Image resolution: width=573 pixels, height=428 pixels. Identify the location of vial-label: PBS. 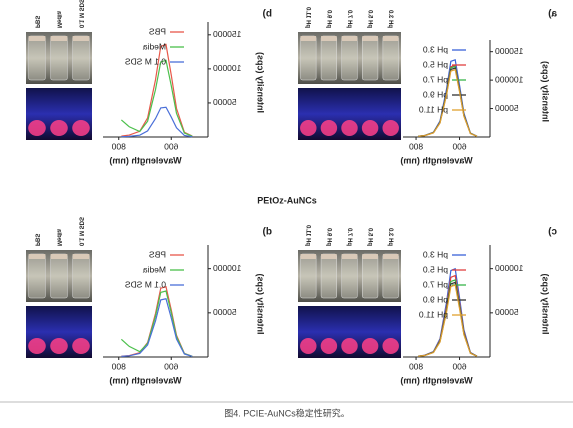
(36, 22).